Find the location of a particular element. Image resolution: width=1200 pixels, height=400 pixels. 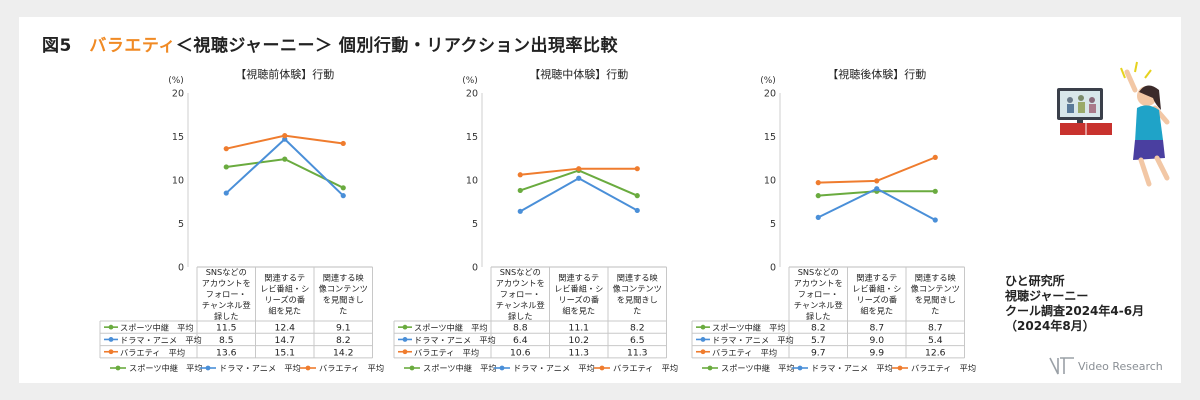

genre-accent: バラエティ is located at coordinates (132, 46).